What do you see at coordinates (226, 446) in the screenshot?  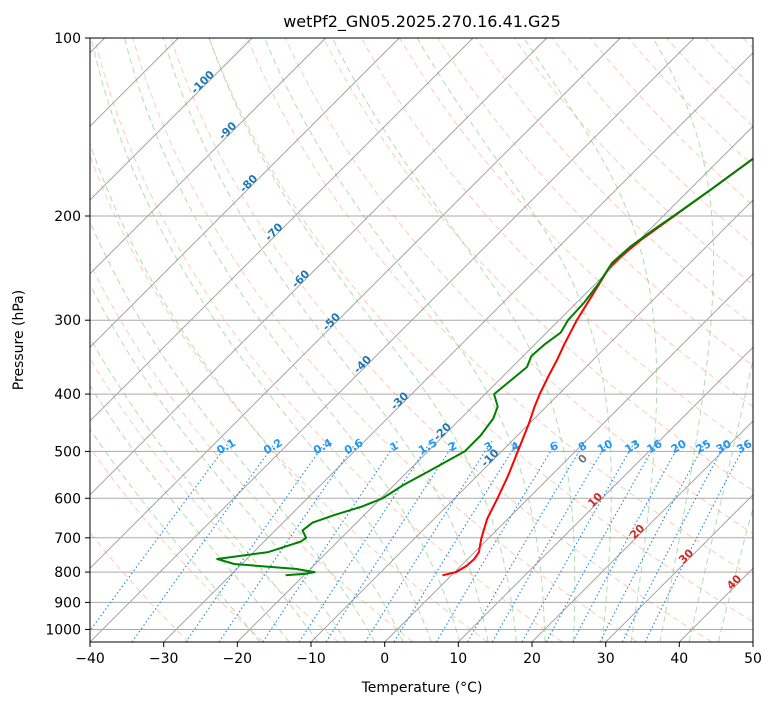 I see `mixing-ratio-label: 0.1` at bounding box center [226, 446].